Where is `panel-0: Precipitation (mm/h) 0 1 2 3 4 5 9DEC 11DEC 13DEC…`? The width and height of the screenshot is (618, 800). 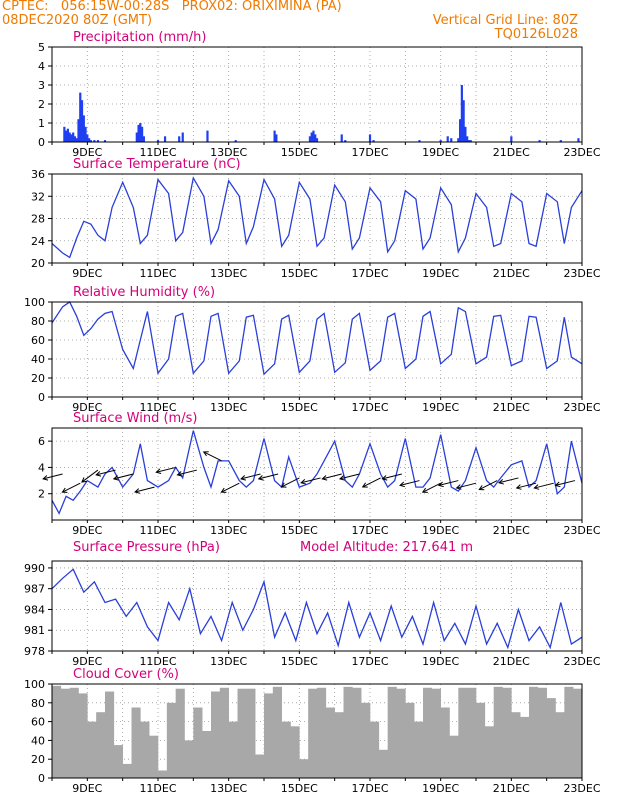
panel-0: Precipitation (mm/h) 0 1 2 3 4 5 9DEC 11DEC 13DEC… is located at coordinates (319, 94).